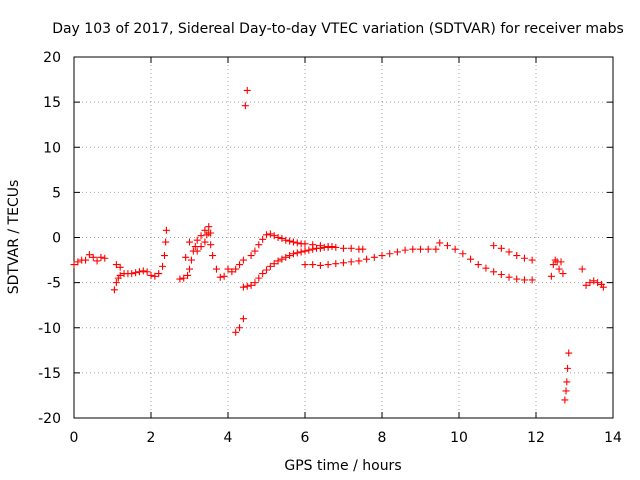 This screenshot has height=480, width=640. Describe the element at coordinates (14, 237) in the screenshot. I see `y-axis-label: SDTVAR / TECUs` at that location.